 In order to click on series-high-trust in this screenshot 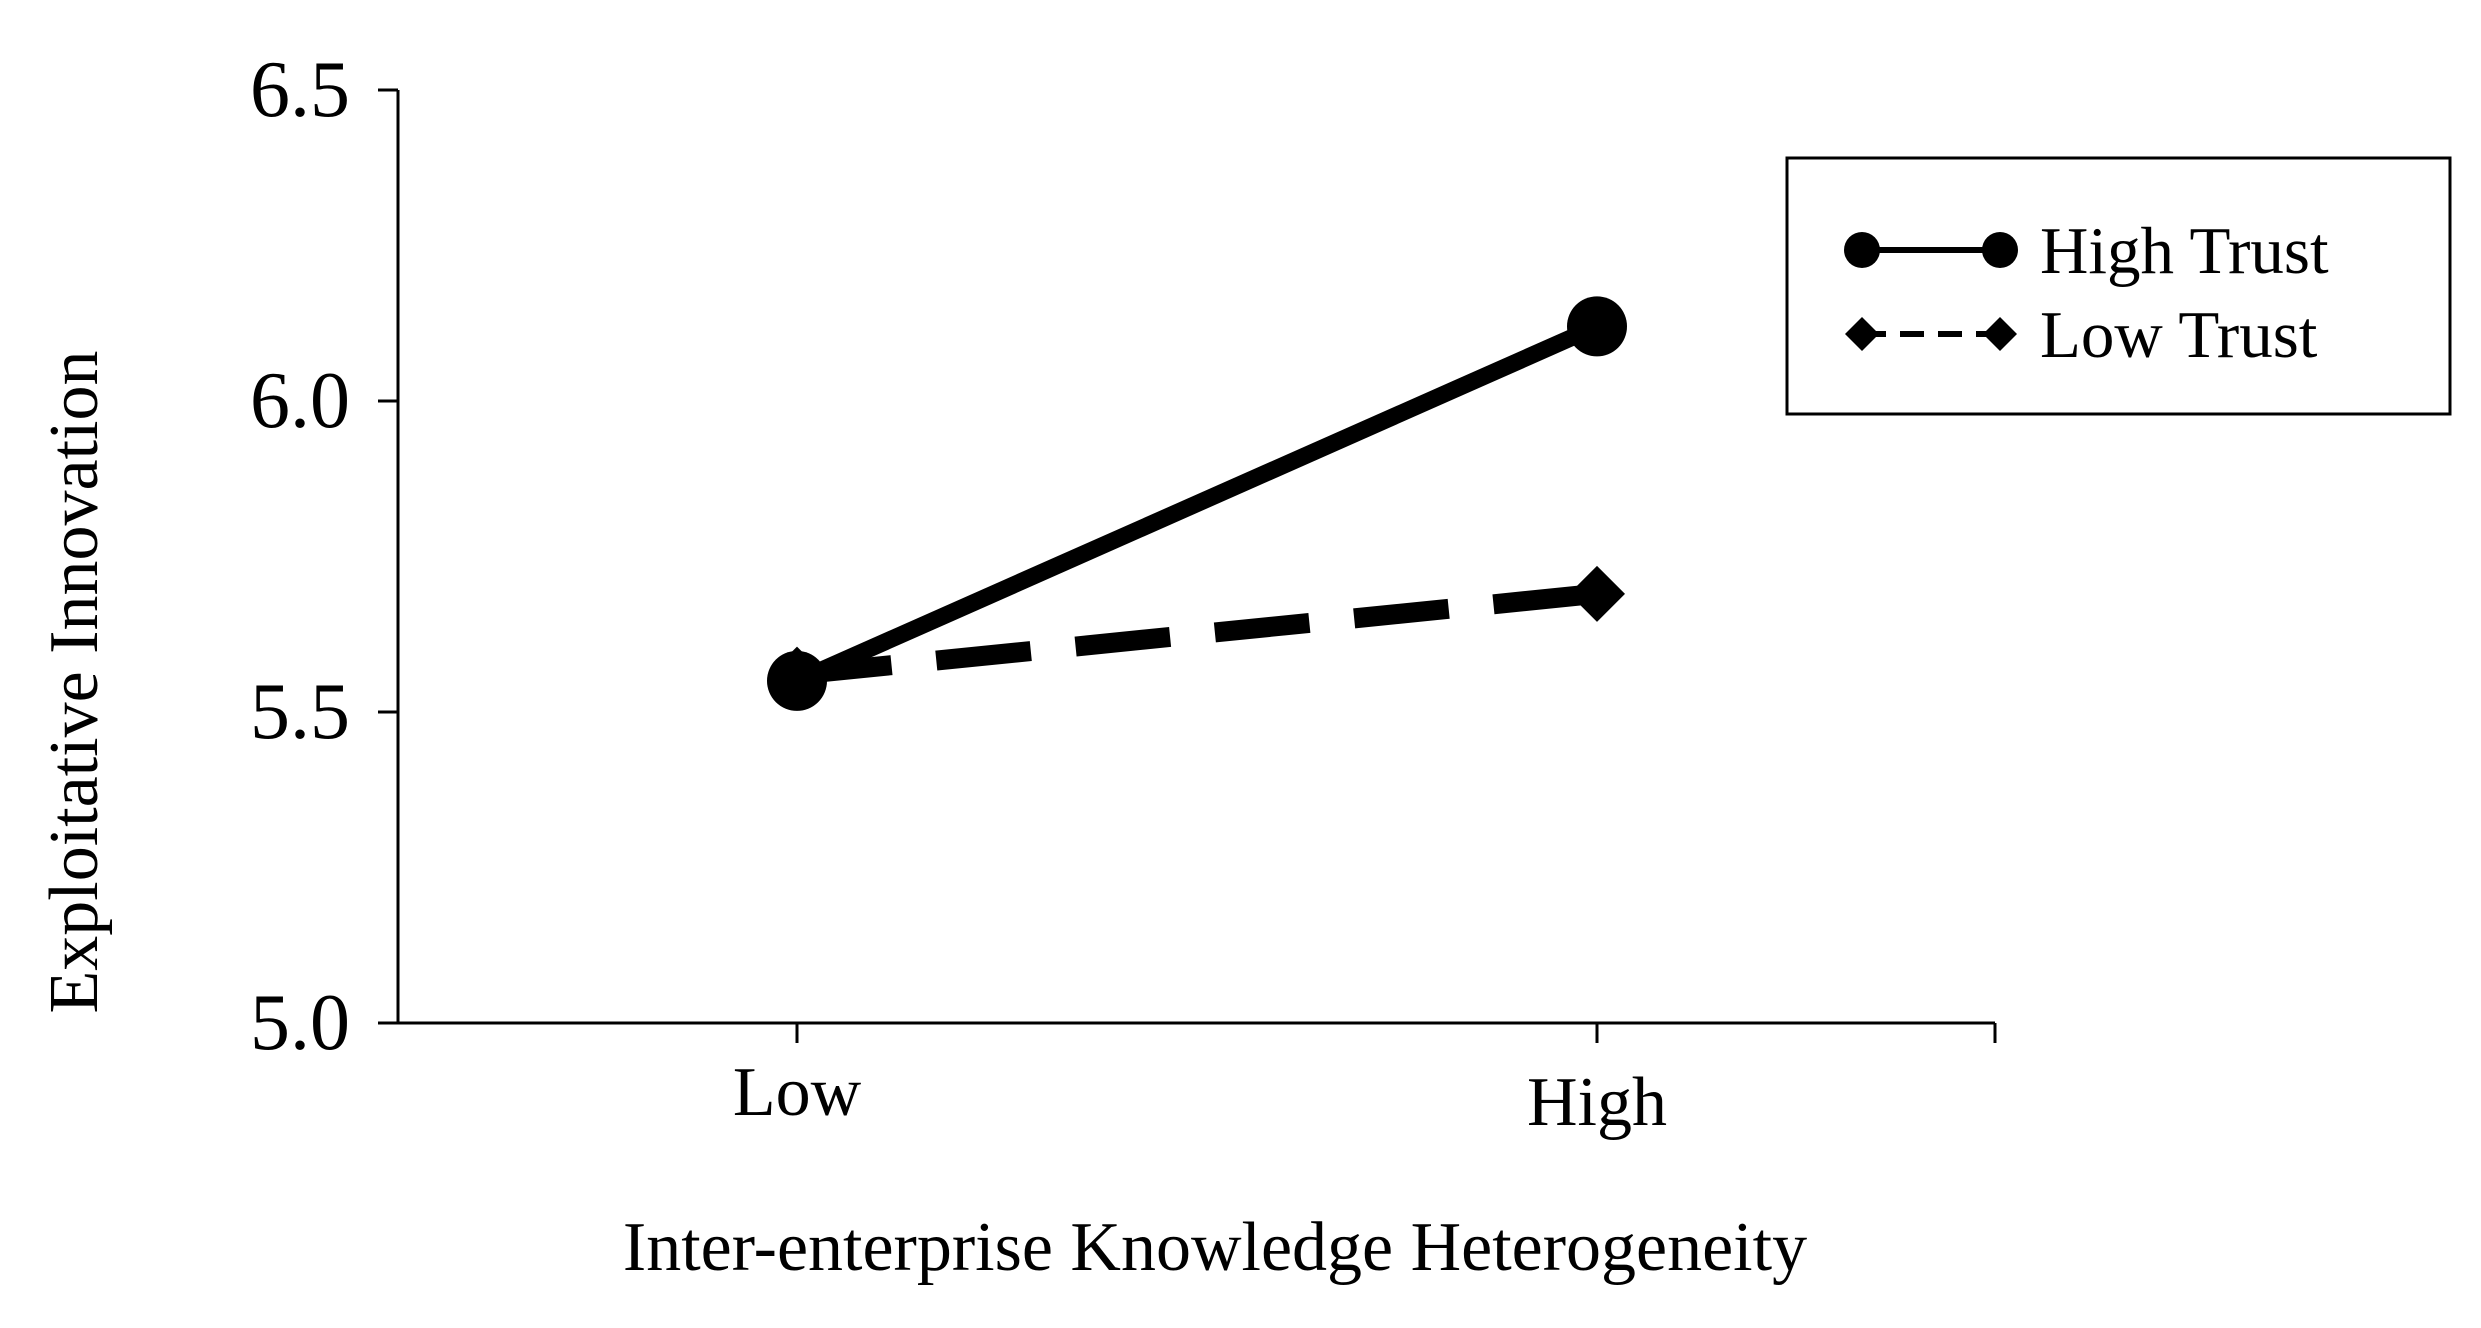, I will do `click(1197, 503)`.